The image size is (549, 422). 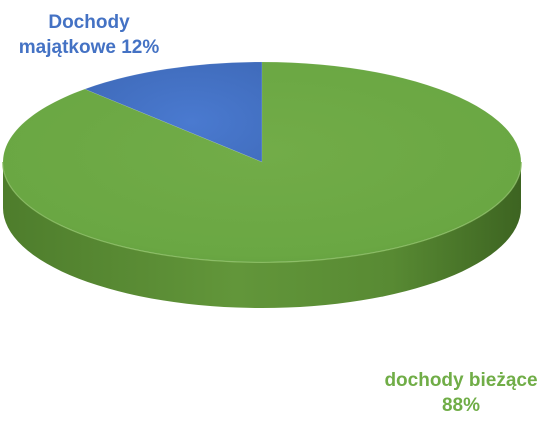 I want to click on slice-label-majatkowe-line2: majątkowe 12%, so click(x=89, y=47).